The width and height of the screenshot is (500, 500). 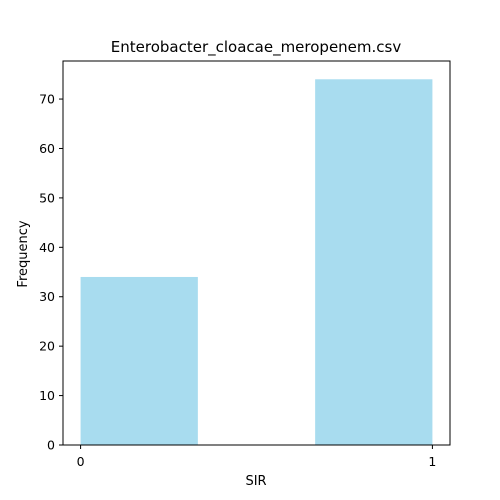 I want to click on y-tick-label: 50, so click(x=47, y=197).